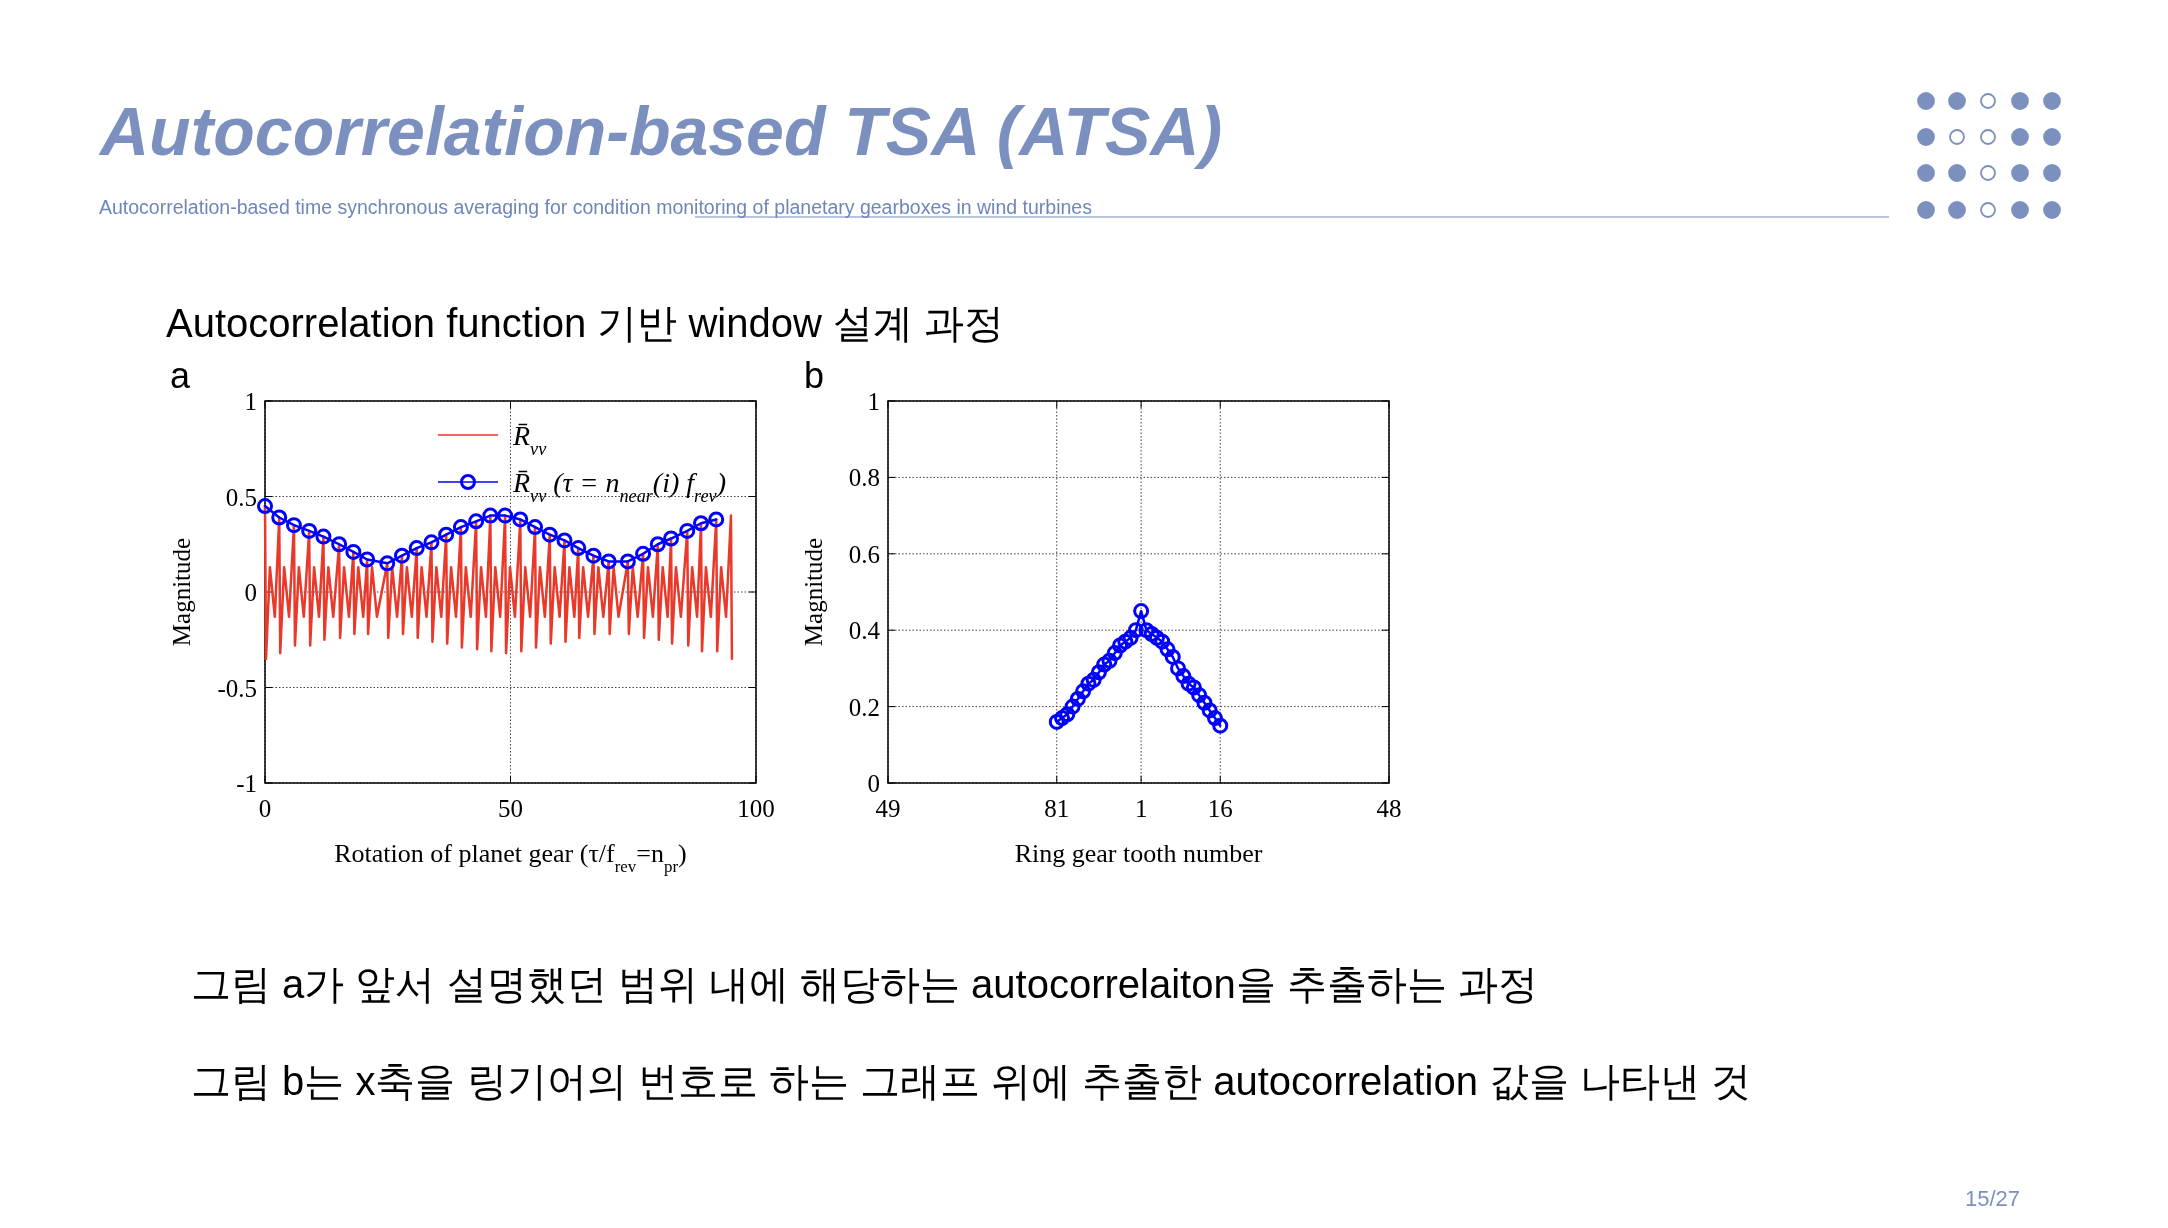 Image resolution: width=2168 pixels, height=1228 pixels. I want to click on subtitle: Autocorrelation-based time synchronous averaging for condition monitoring of planetary gearboxes in wind turbines, so click(595, 207).